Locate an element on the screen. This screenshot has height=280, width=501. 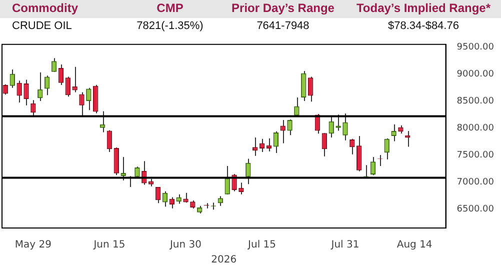
x-tick-label: Jul 31 is located at coordinates (345, 245).